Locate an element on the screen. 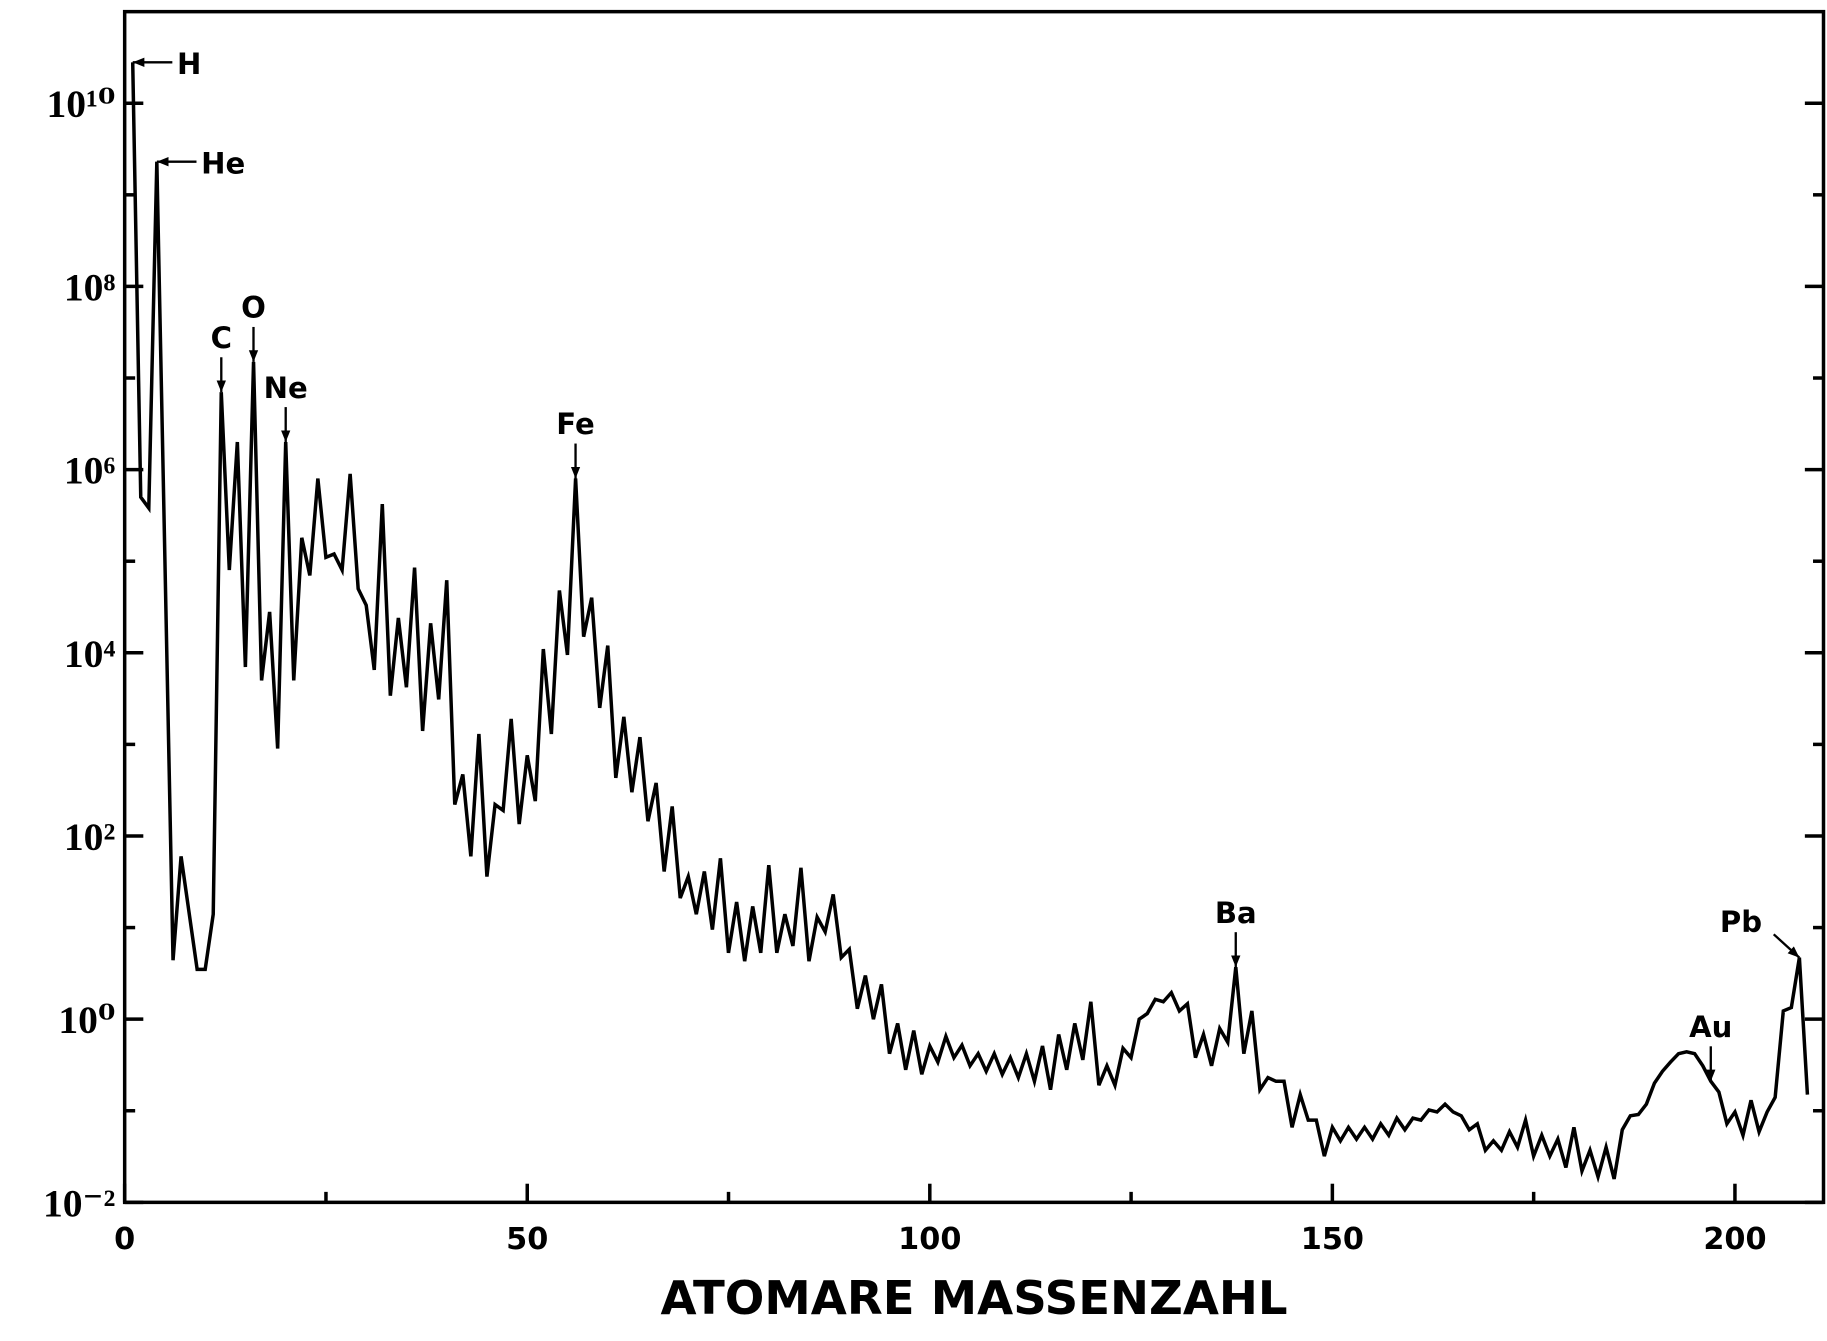 This screenshot has width=1827, height=1341. x-tick-label: 200 is located at coordinates (1734, 1239).